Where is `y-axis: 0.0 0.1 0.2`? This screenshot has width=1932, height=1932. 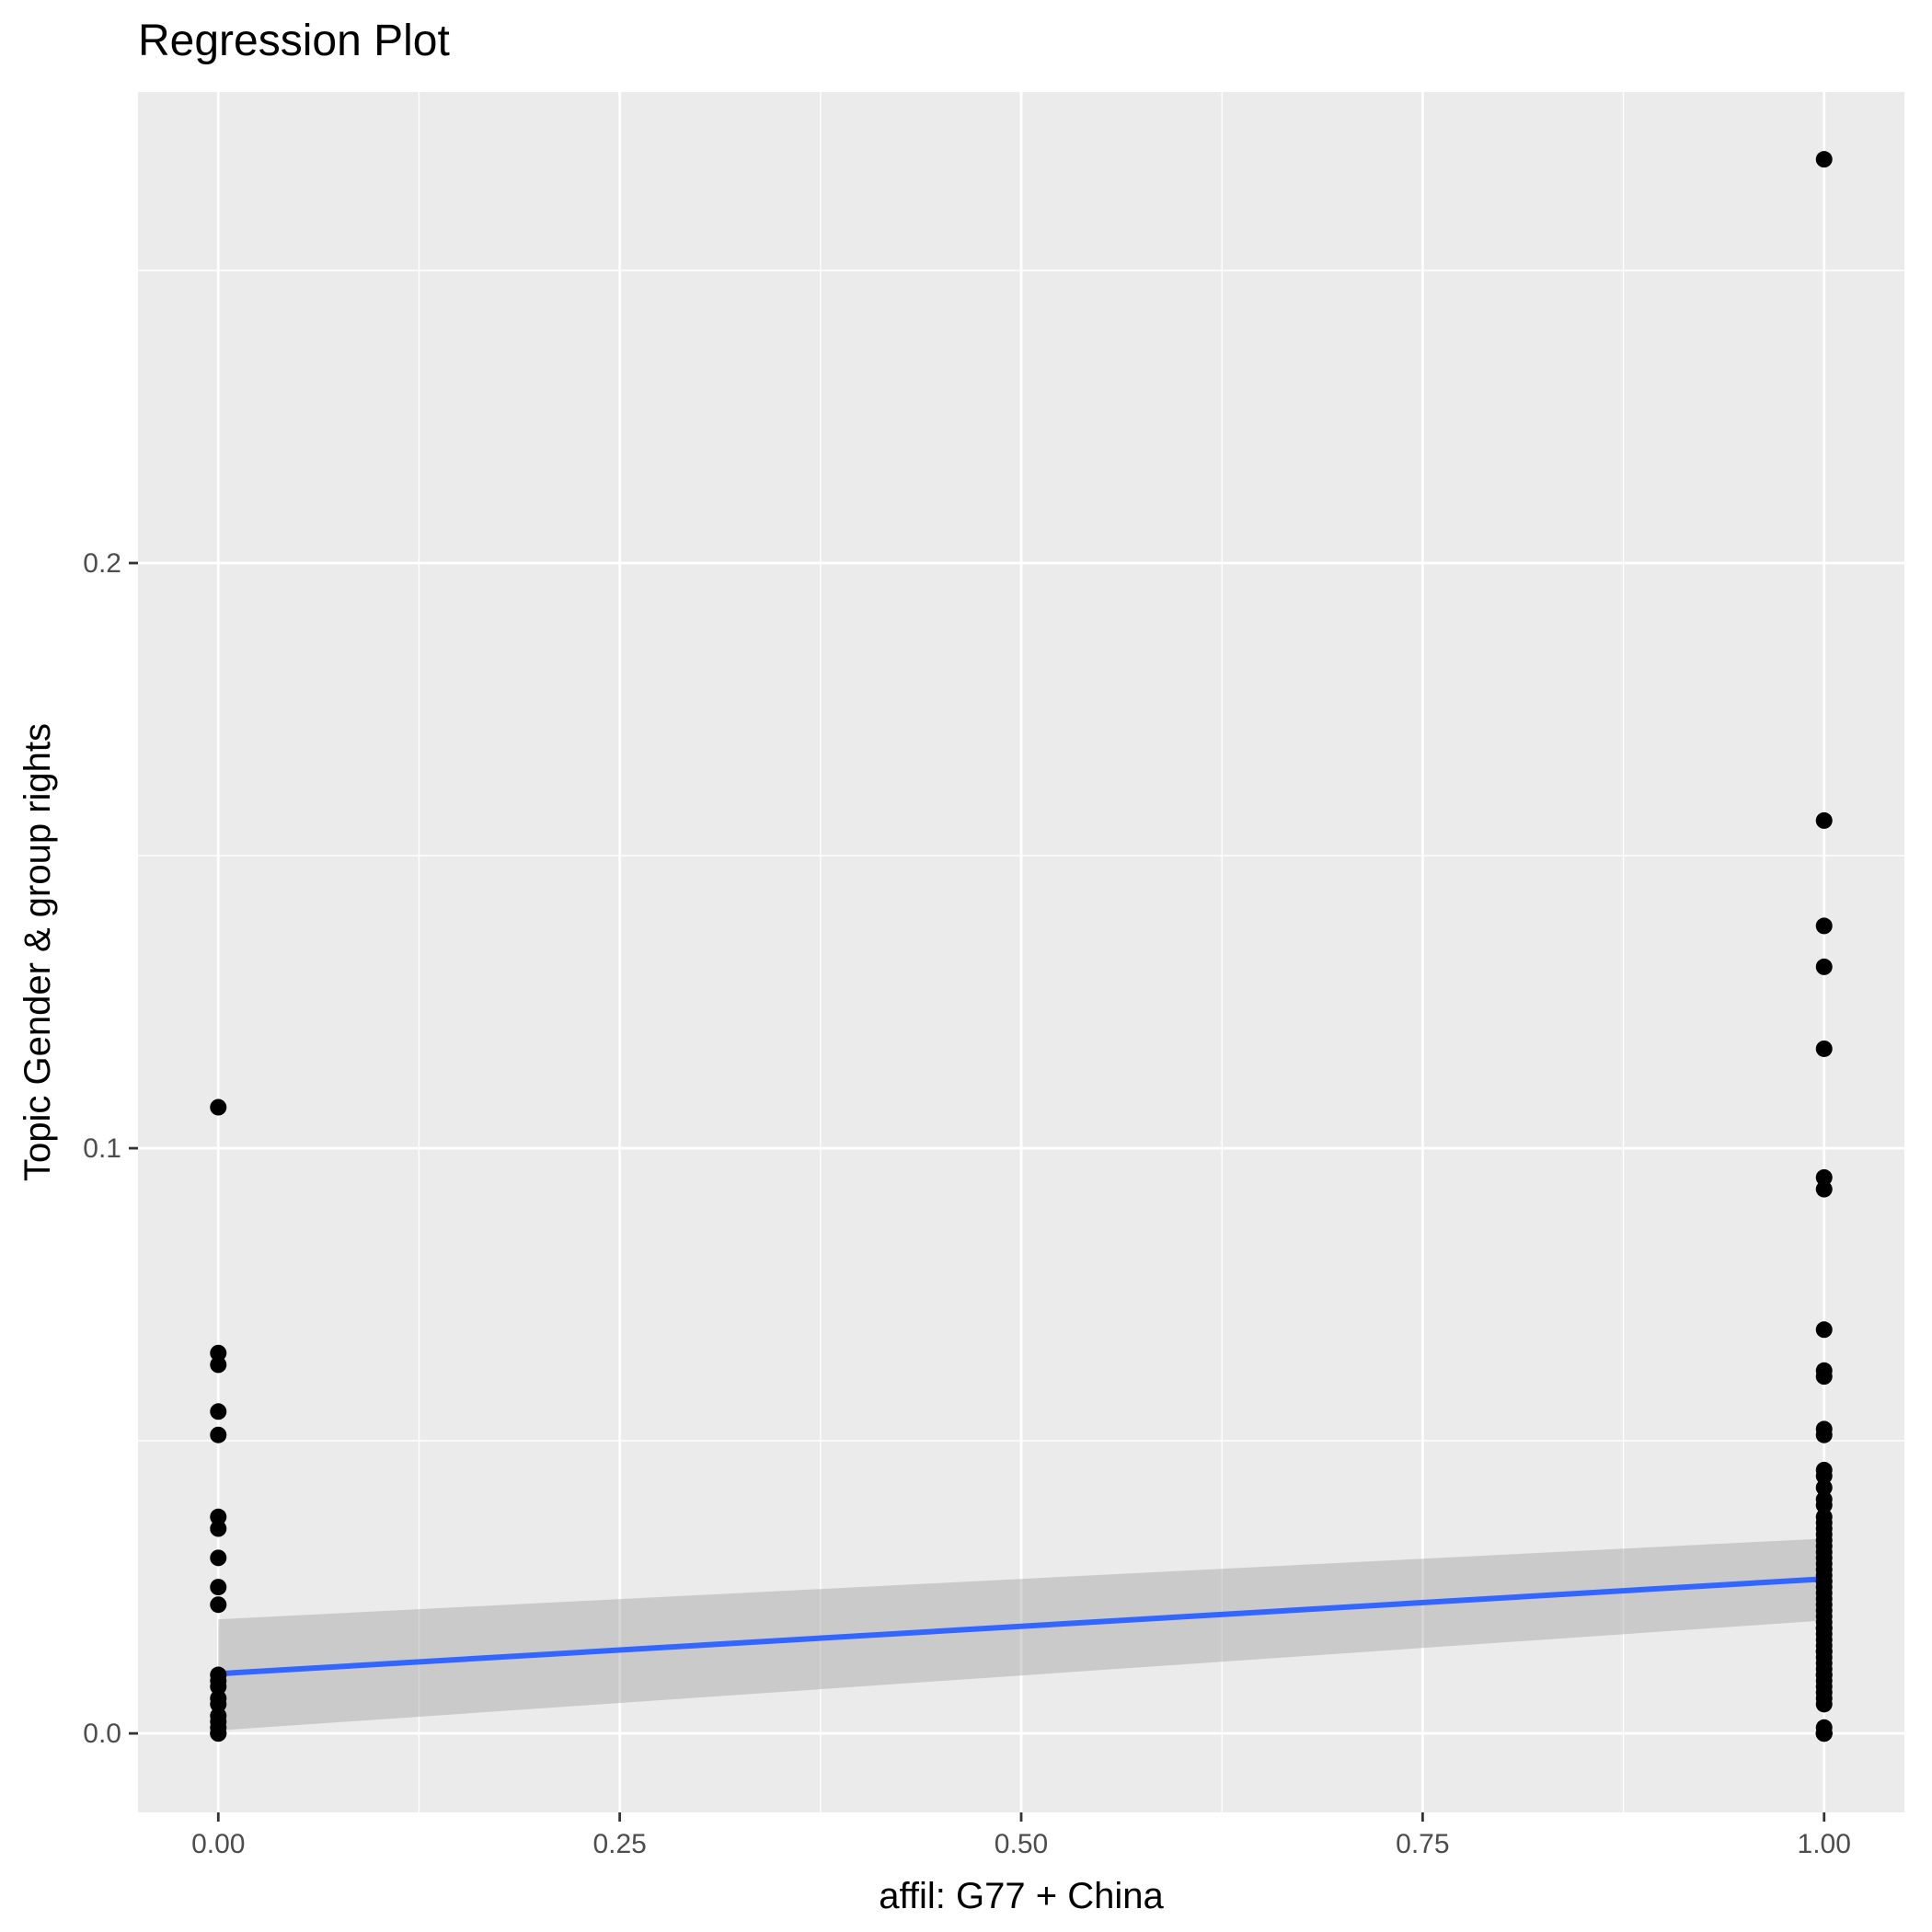 y-axis: 0.0 0.1 0.2 is located at coordinates (110, 1148).